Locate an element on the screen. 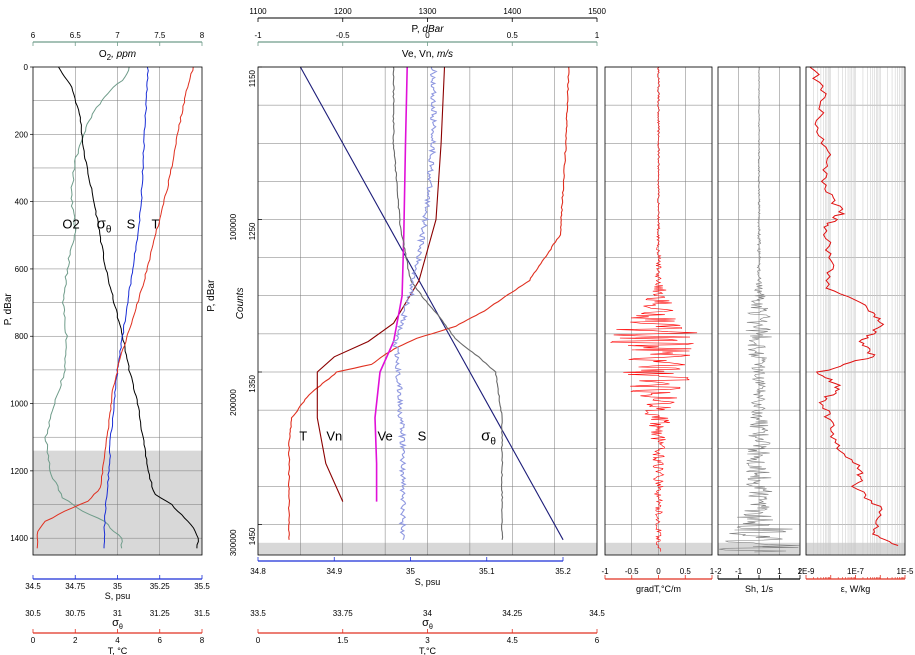  bottom-axis-tick-label: 1E-7 is located at coordinates (855, 571).